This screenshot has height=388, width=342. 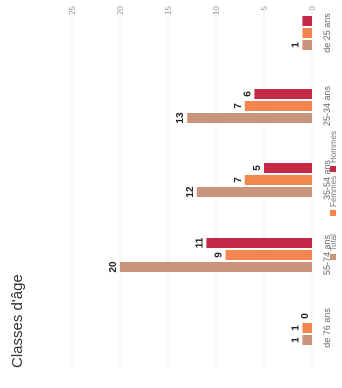 I want to click on legend-label: Femmes, so click(x=333, y=191).